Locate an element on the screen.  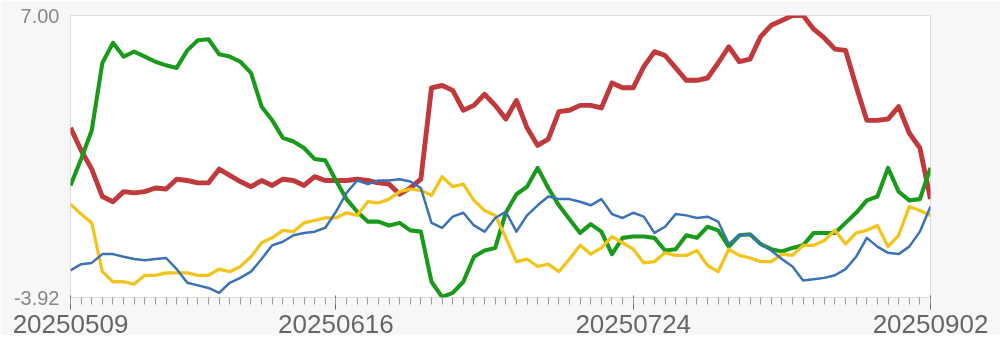
x-tick-label: 20250509 is located at coordinates (70, 323).